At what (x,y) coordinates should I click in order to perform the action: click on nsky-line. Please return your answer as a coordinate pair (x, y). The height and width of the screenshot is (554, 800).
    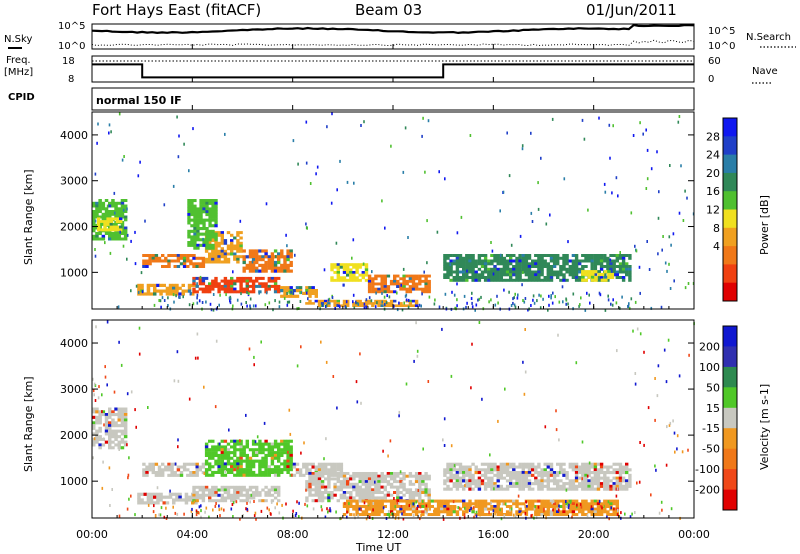
    Looking at the image, I should click on (393, 29).